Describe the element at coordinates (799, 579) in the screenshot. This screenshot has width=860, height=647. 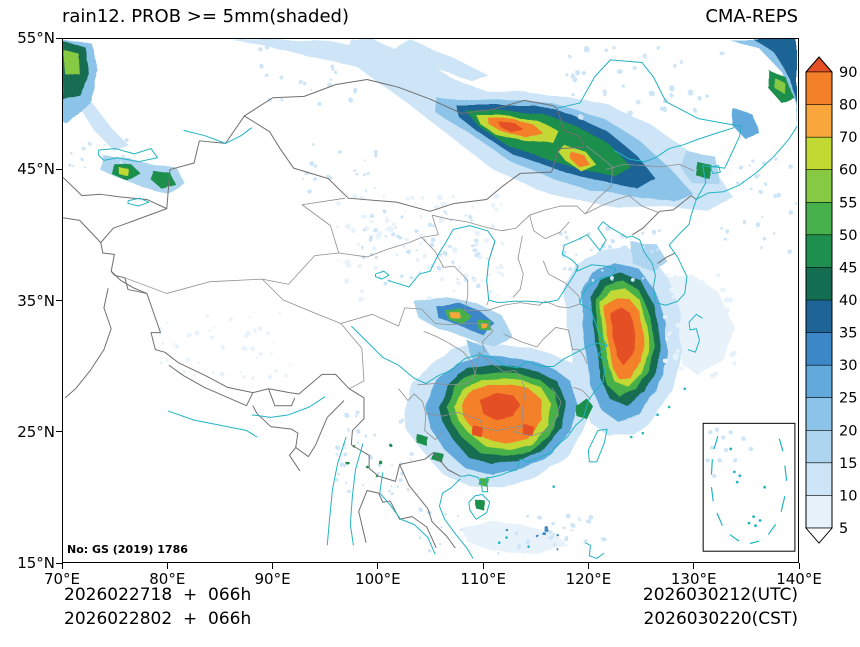
I see `x-tick-label: 140°E` at that location.